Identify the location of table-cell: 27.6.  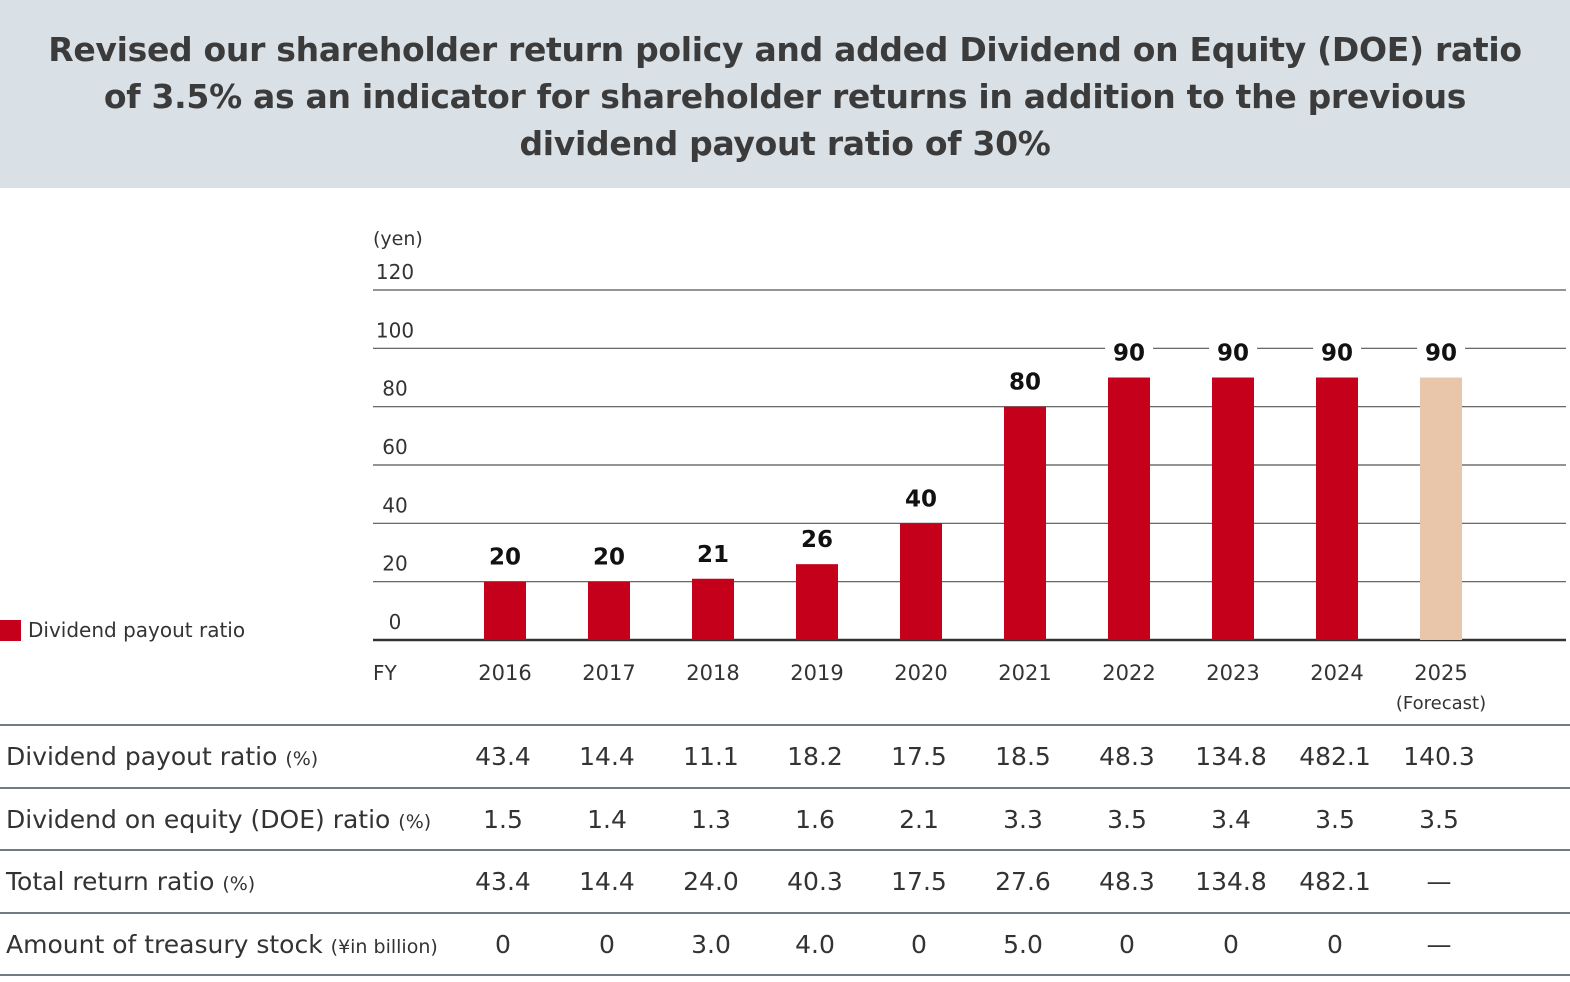
(1023, 881).